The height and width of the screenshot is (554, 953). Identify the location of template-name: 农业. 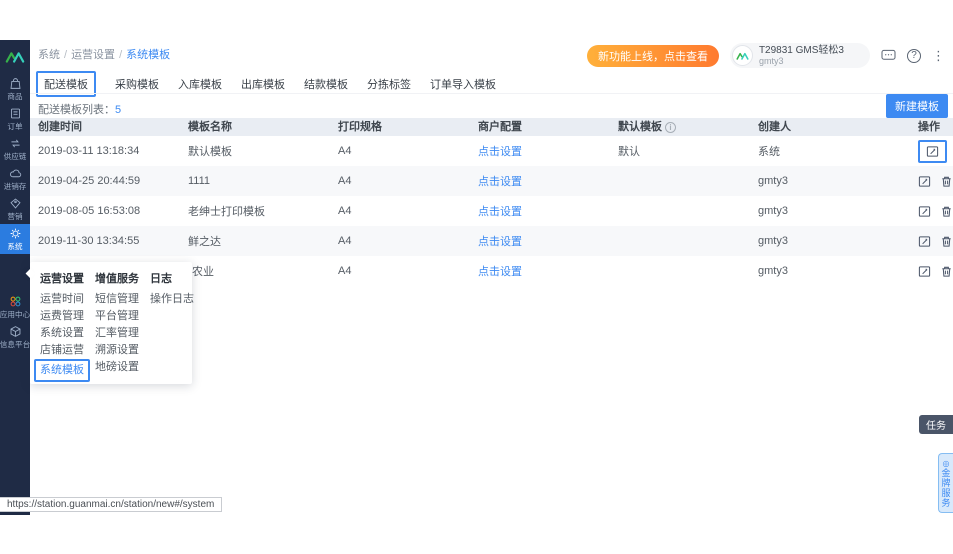
(203, 272).